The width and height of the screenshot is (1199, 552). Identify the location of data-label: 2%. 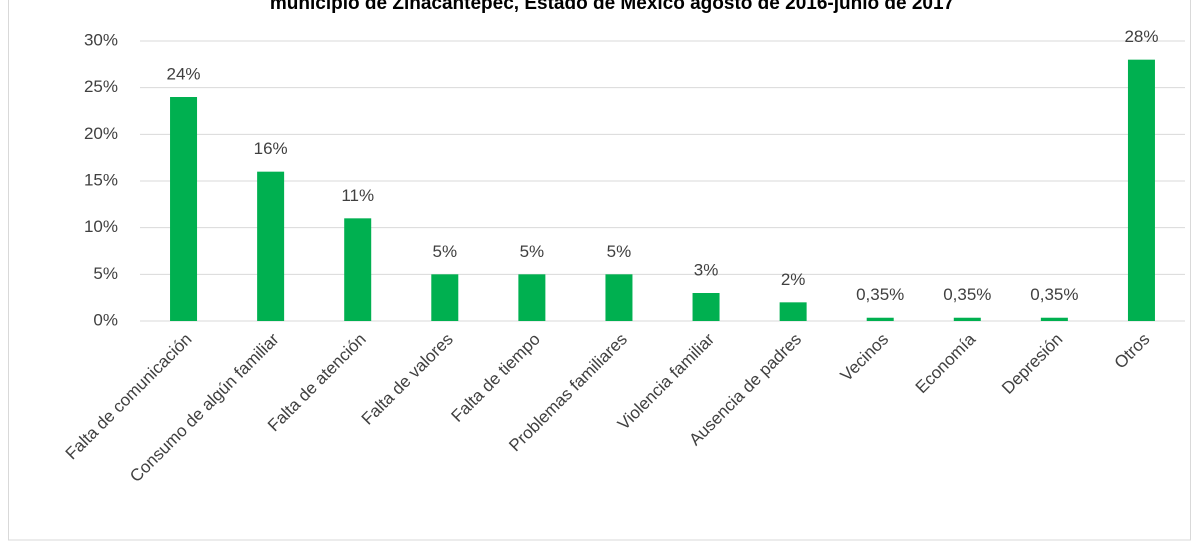
(793, 279).